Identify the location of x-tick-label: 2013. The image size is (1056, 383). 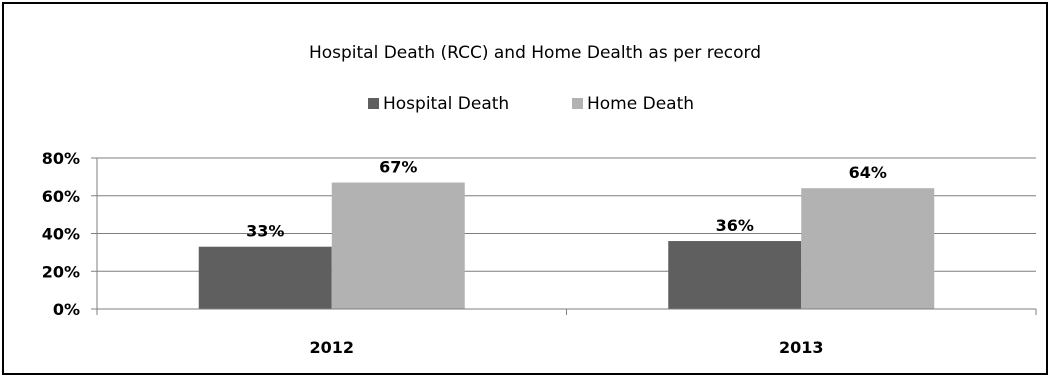
(801, 347).